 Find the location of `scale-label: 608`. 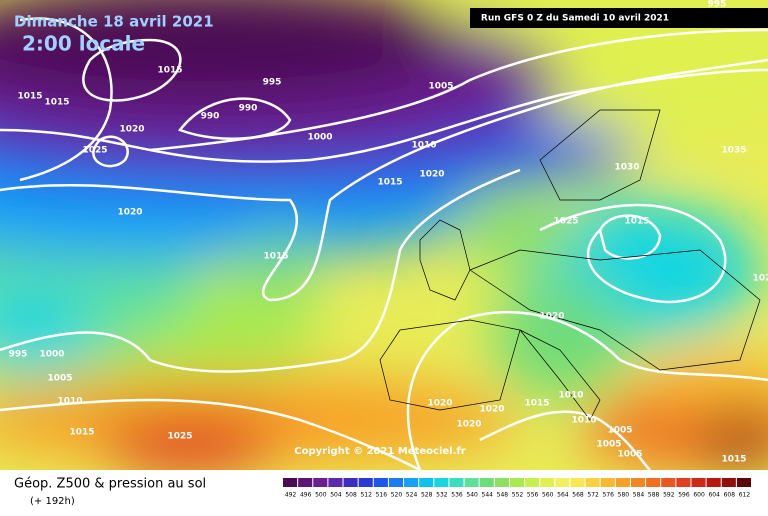

scale-label: 608 is located at coordinates (730, 495).